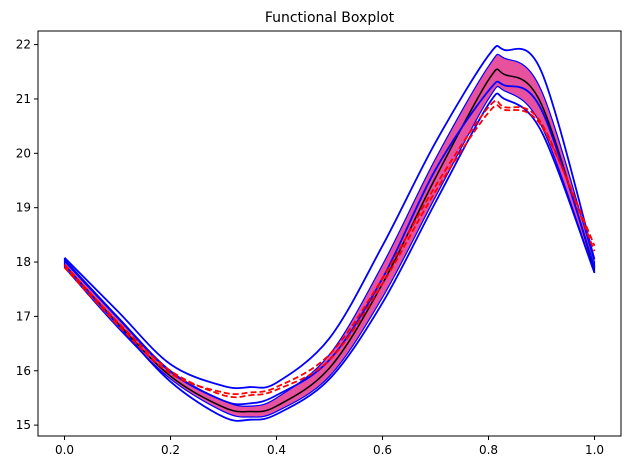  I want to click on y-tick-label: 15, so click(23, 425).